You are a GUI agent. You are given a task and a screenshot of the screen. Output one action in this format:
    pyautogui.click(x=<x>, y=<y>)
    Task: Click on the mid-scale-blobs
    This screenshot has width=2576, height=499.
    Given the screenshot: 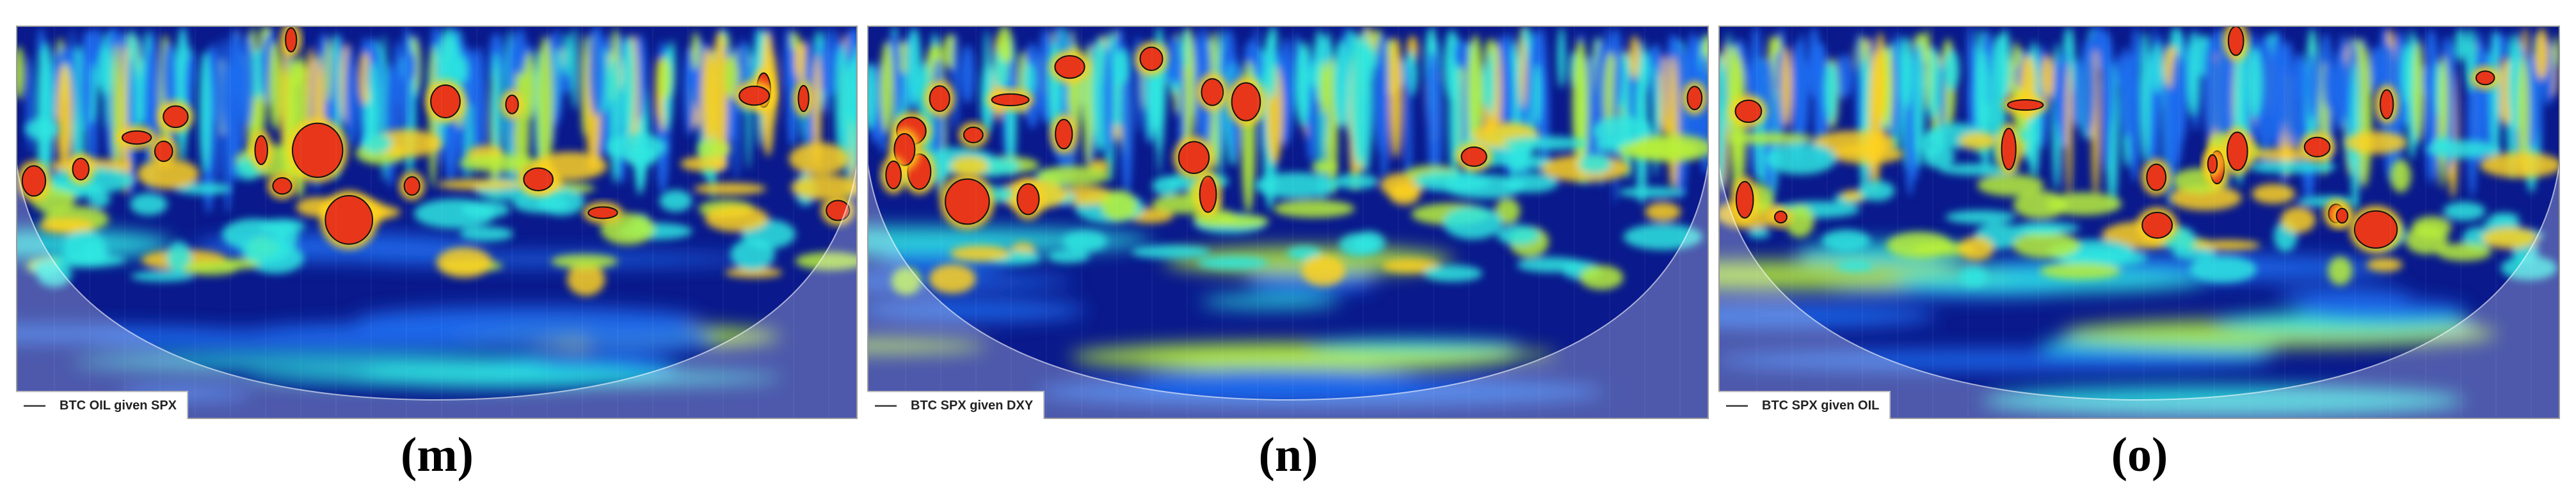 What is the action you would take?
    pyautogui.click(x=441, y=207)
    